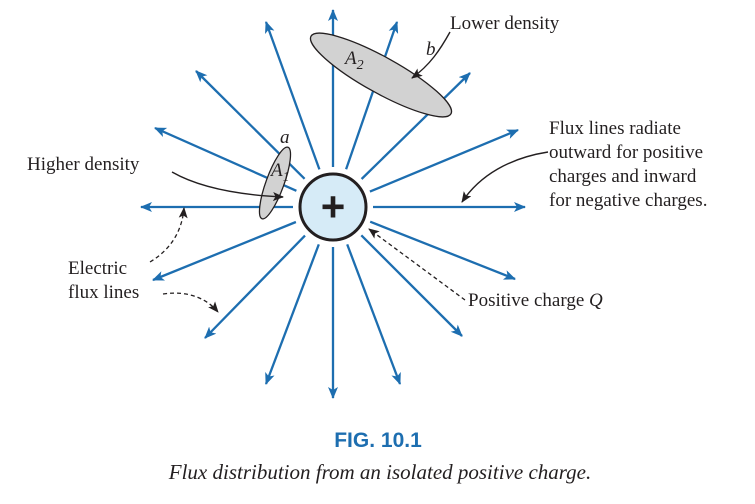 Image resolution: width=755 pixels, height=504 pixels. What do you see at coordinates (623, 176) in the screenshot?
I see `radiate-note-line-3: charges and inward` at bounding box center [623, 176].